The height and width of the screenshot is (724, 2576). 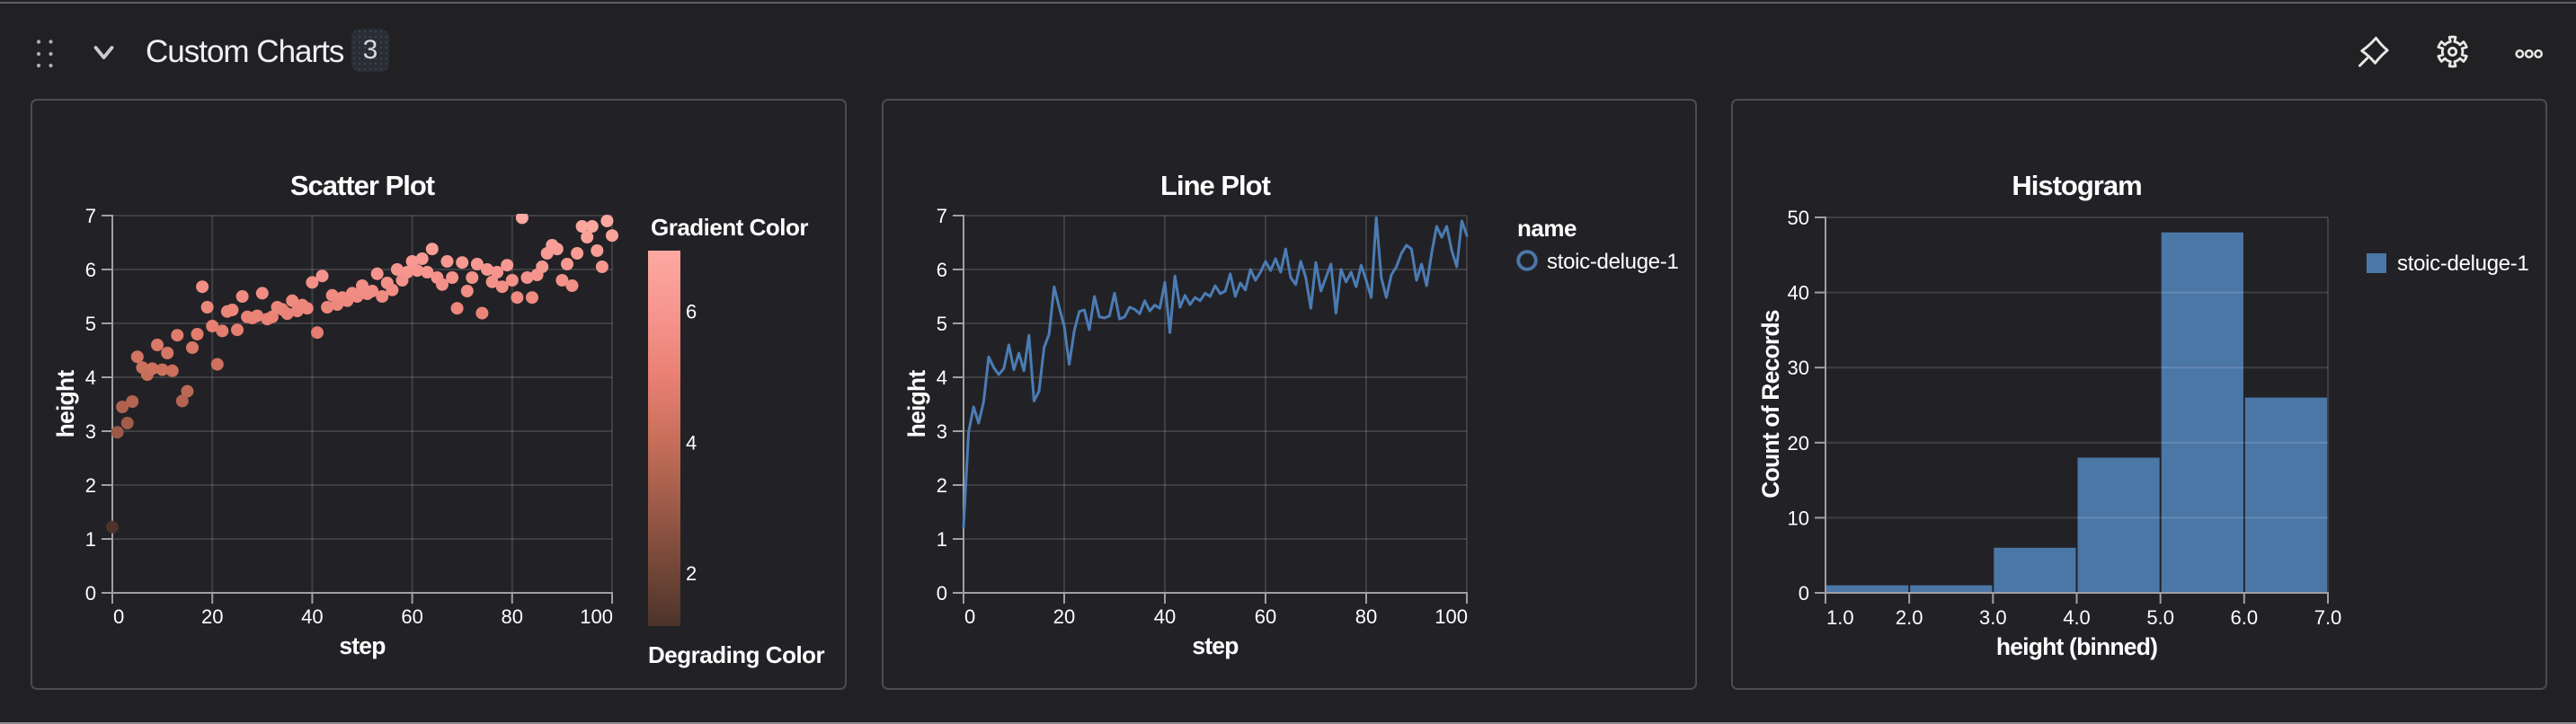 I want to click on svg-text: 50, so click(x=1798, y=218).